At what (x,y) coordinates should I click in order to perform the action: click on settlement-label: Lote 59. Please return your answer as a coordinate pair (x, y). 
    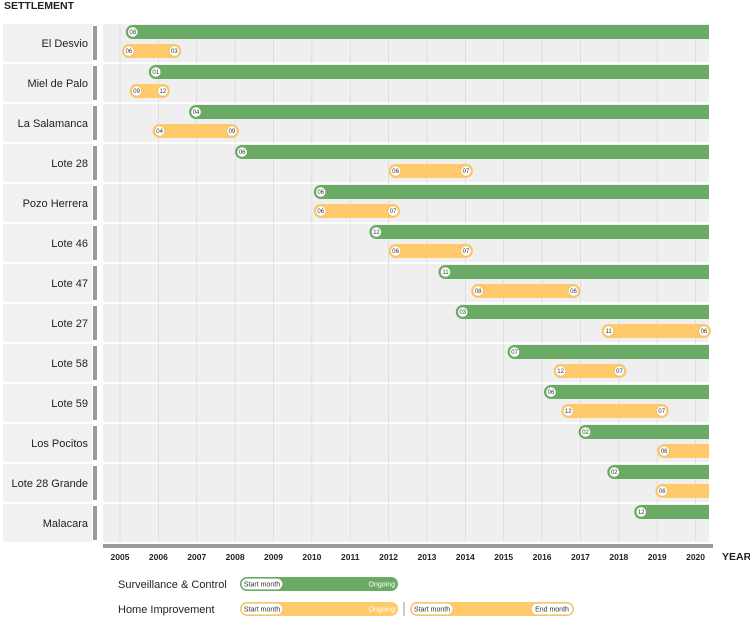
    Looking at the image, I should click on (69, 404).